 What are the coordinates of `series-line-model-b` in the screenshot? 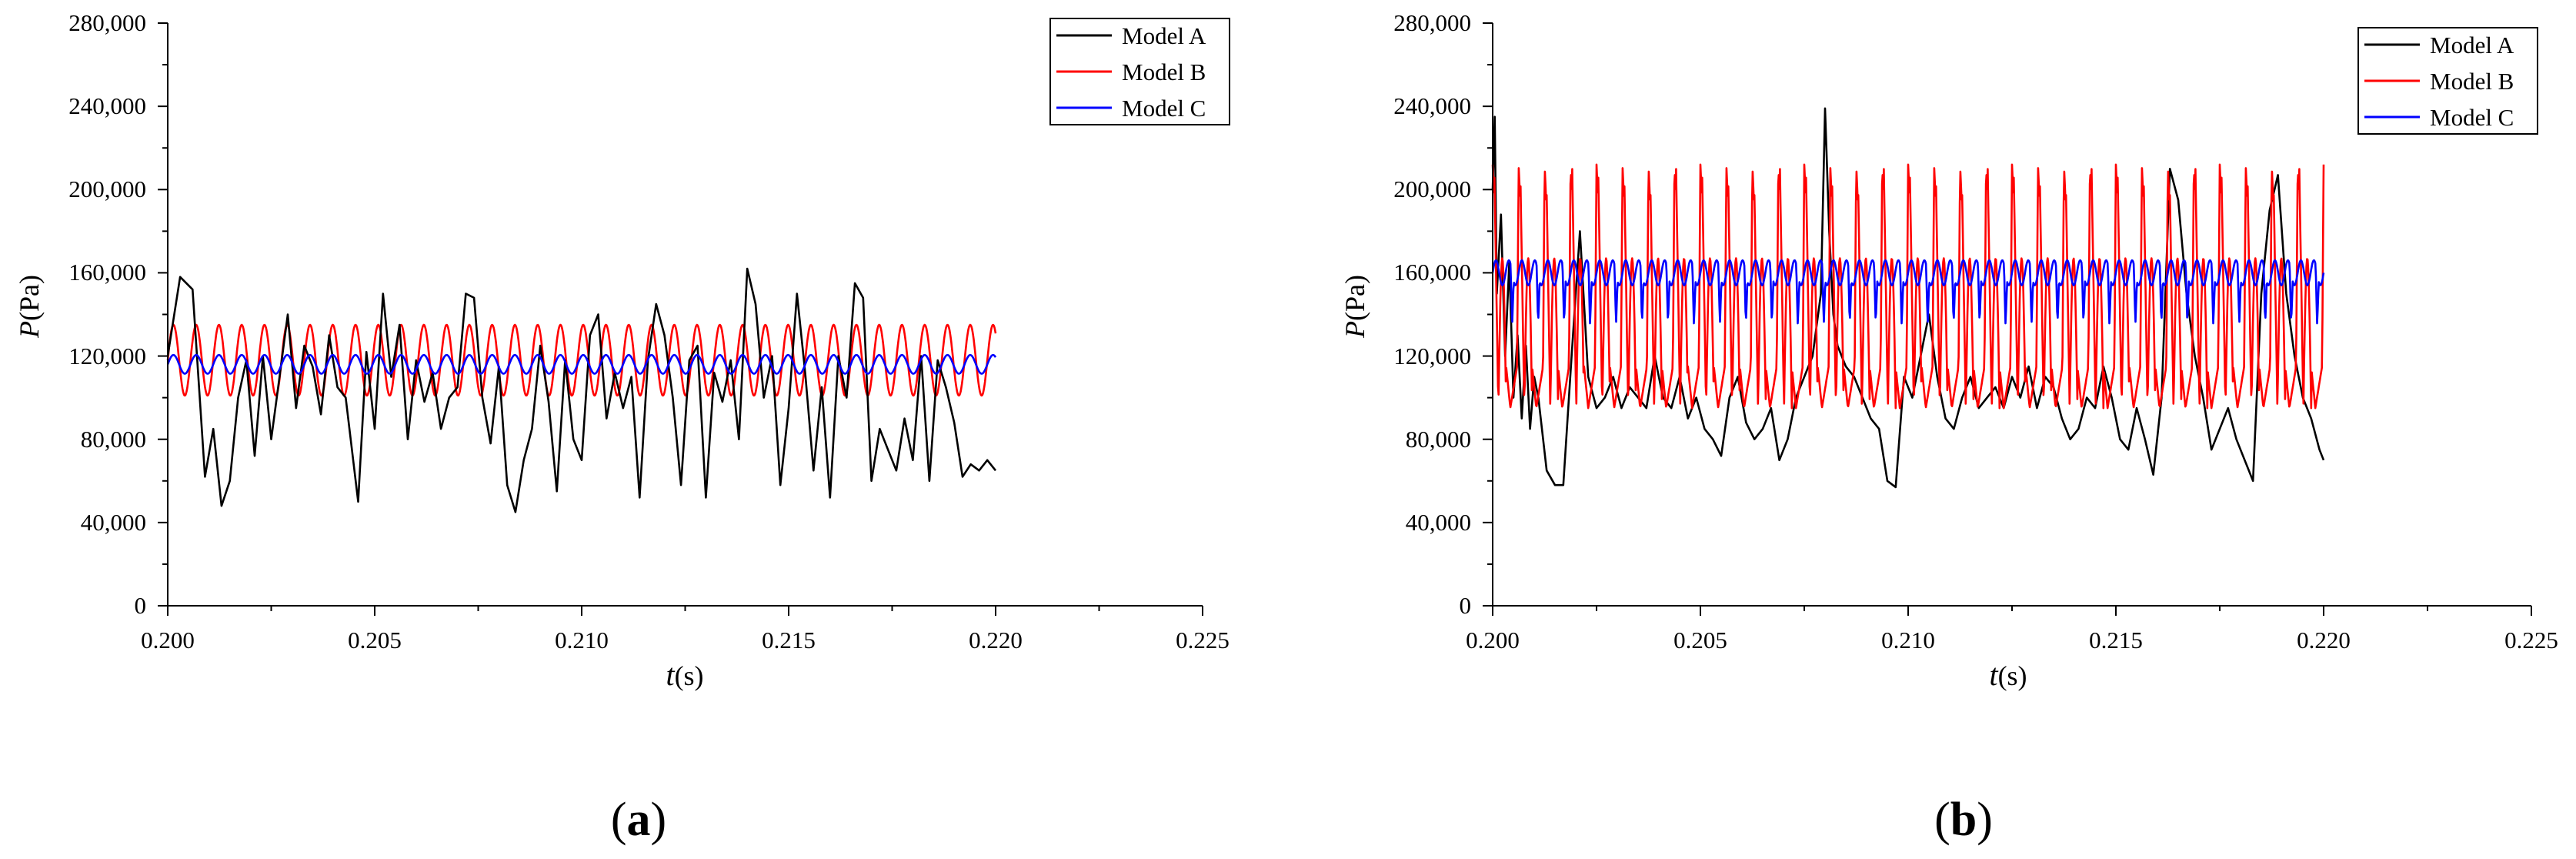 It's located at (1908, 286).